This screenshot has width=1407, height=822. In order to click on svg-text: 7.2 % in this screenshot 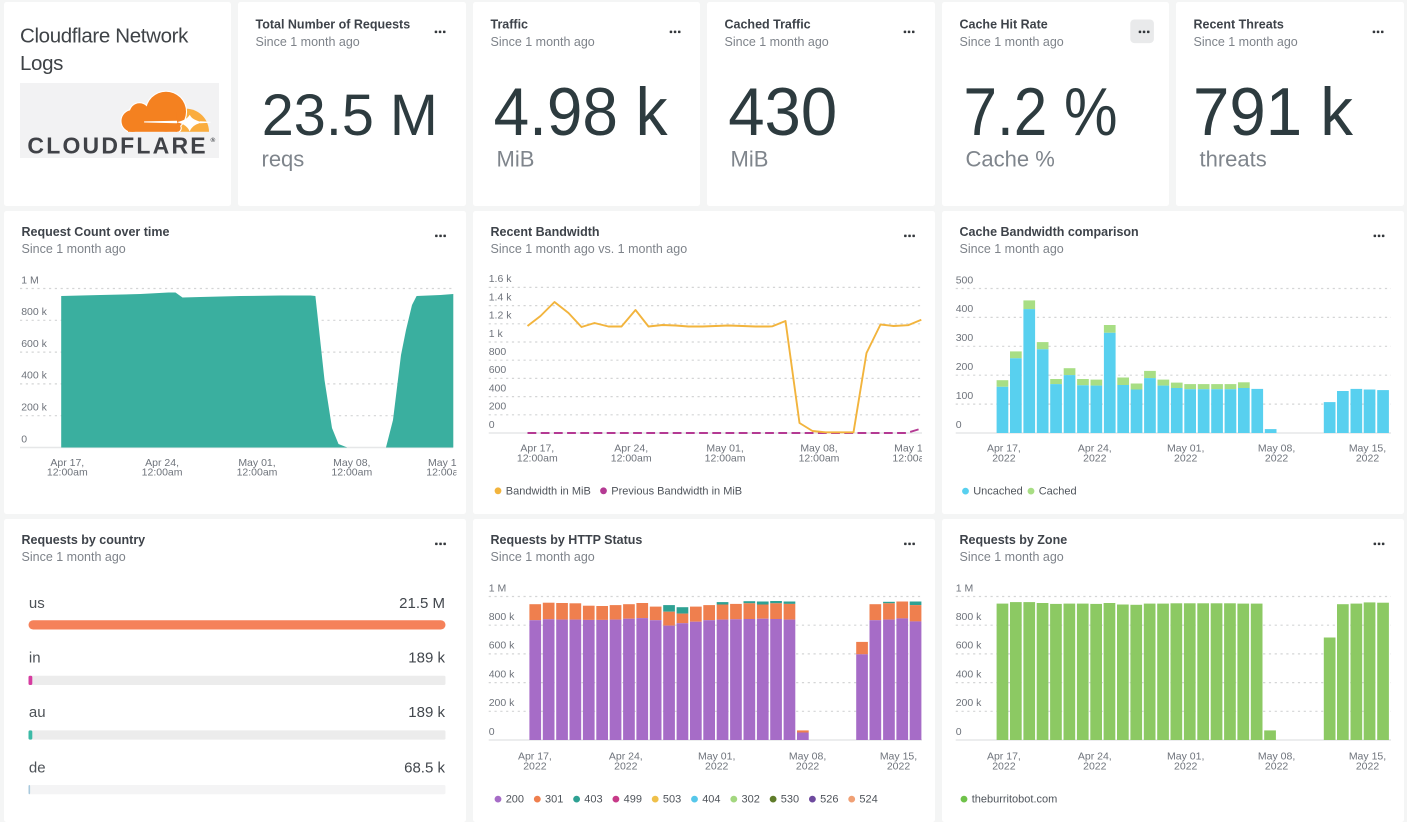, I will do `click(1040, 112)`.